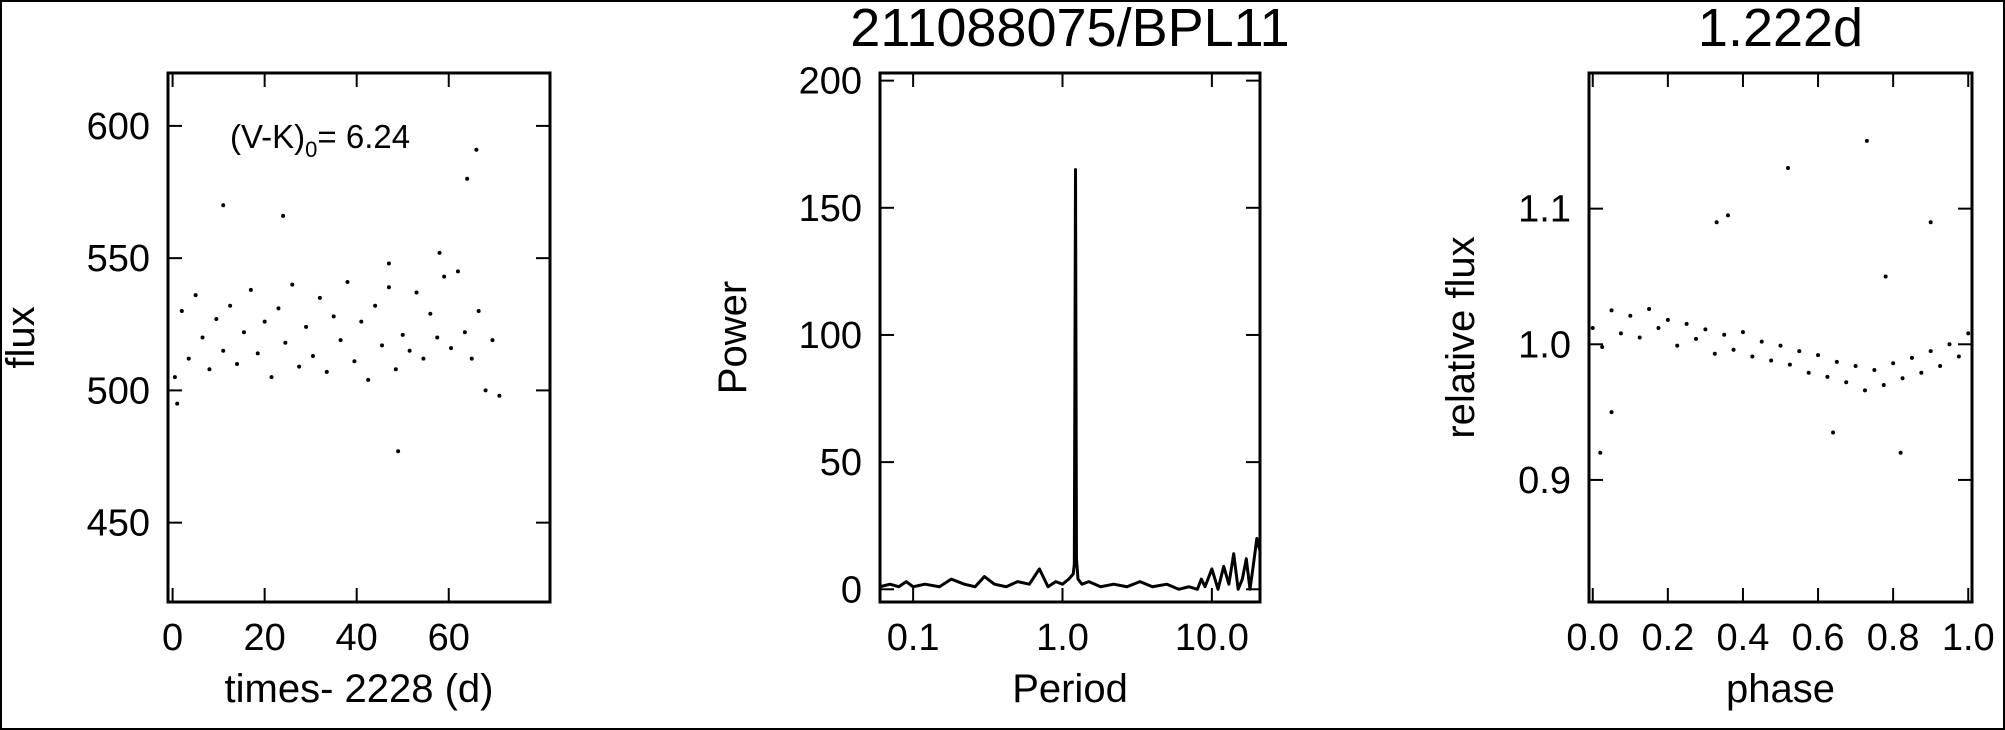 This screenshot has width=2005, height=730. What do you see at coordinates (265, 638) in the screenshot?
I see `x-tick-label: 20` at bounding box center [265, 638].